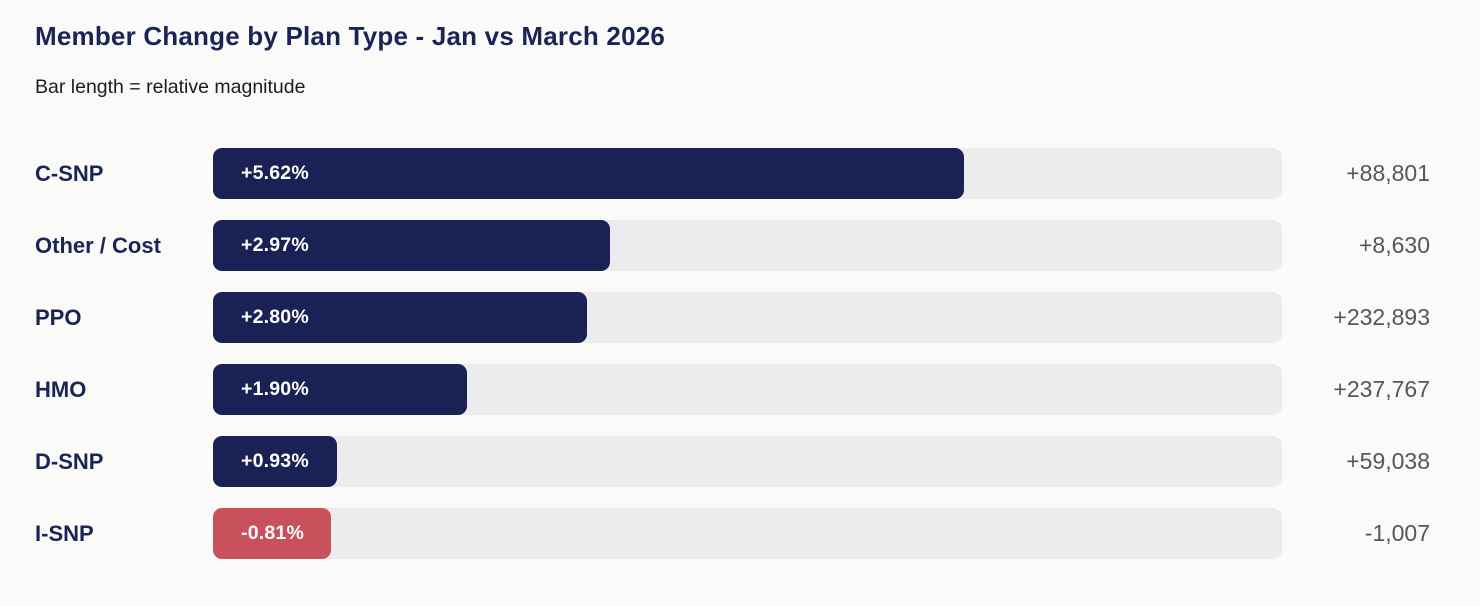  Describe the element at coordinates (61, 389) in the screenshot. I see `row-label: HMO` at that location.